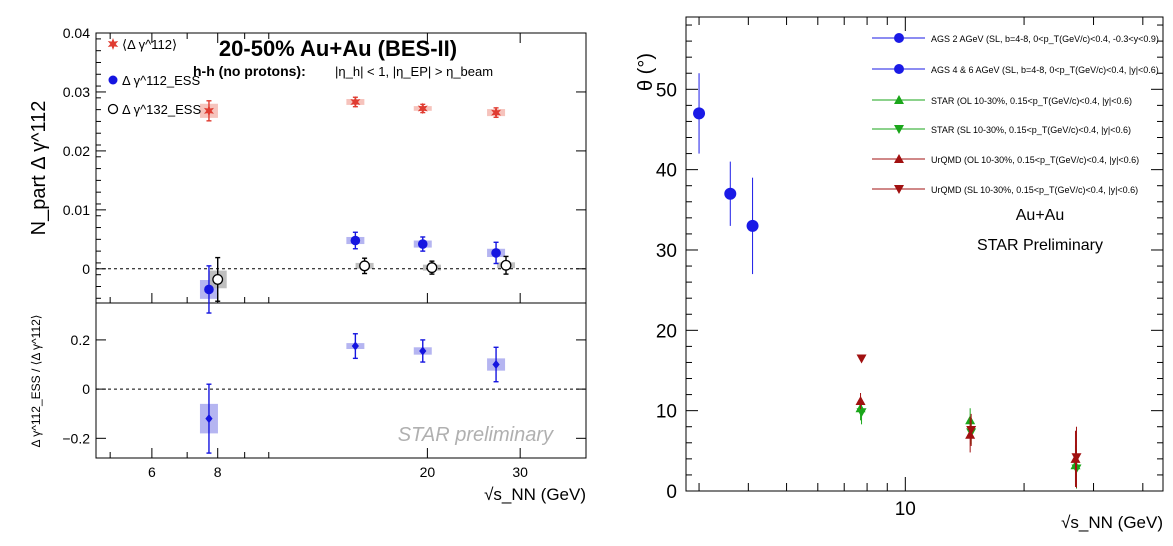 This screenshot has height=546, width=1173. I want to click on legend-label-0: ⟨Δ γ^112⟩, so click(149, 44).